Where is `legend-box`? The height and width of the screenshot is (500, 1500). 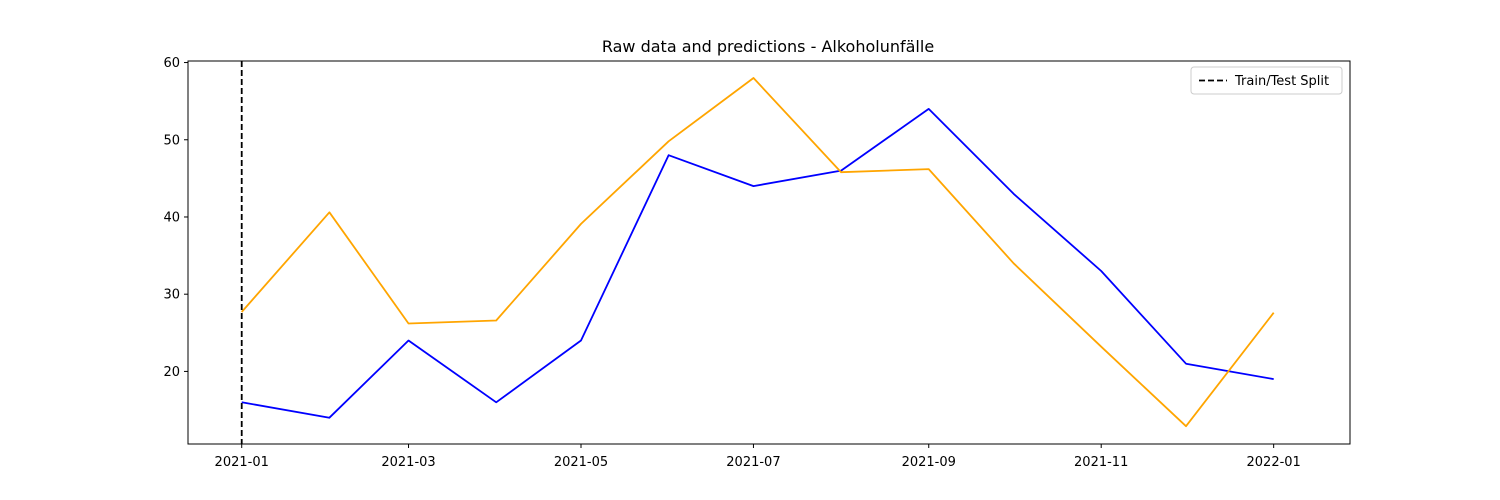
legend-box is located at coordinates (1266, 80).